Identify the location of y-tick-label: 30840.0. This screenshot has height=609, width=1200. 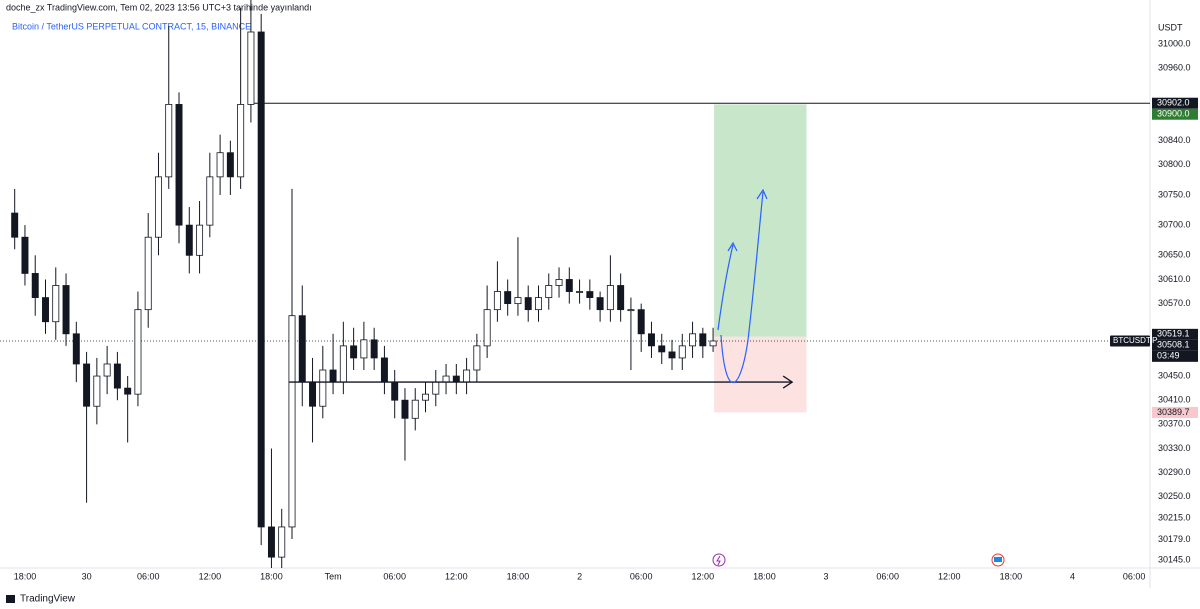
(1174, 140).